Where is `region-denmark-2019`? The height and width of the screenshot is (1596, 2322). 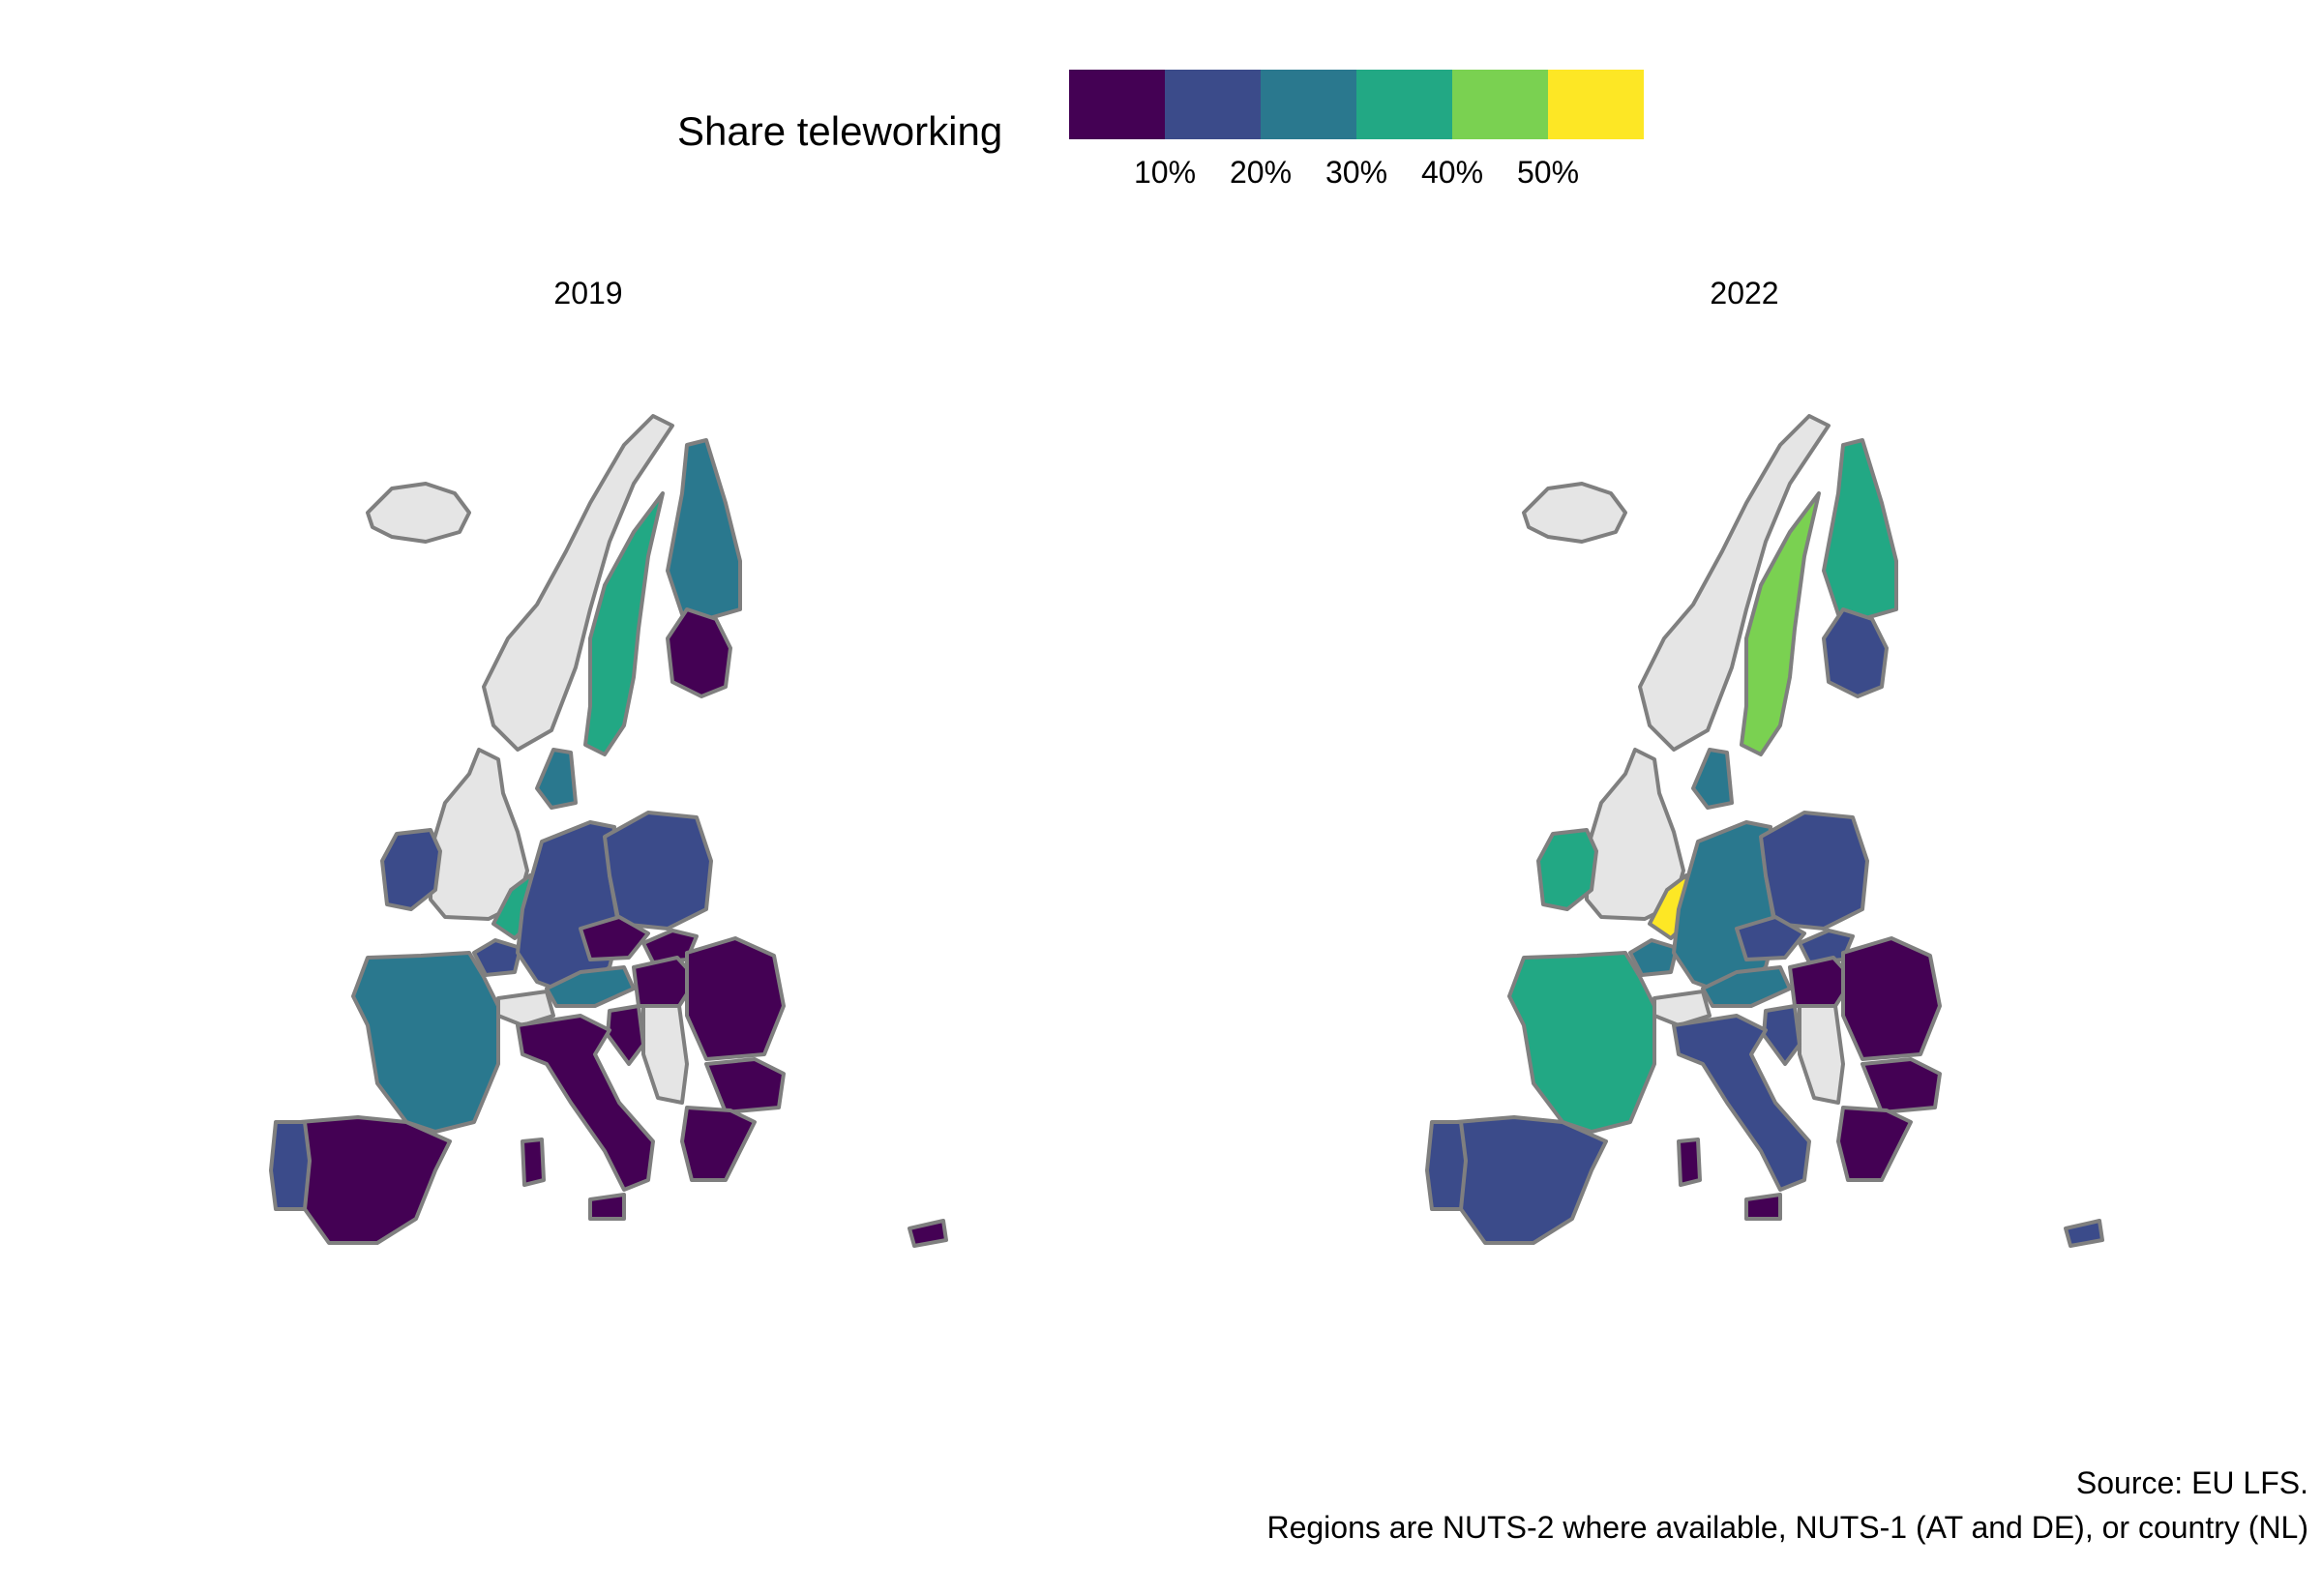
region-denmark-2019 is located at coordinates (556, 779).